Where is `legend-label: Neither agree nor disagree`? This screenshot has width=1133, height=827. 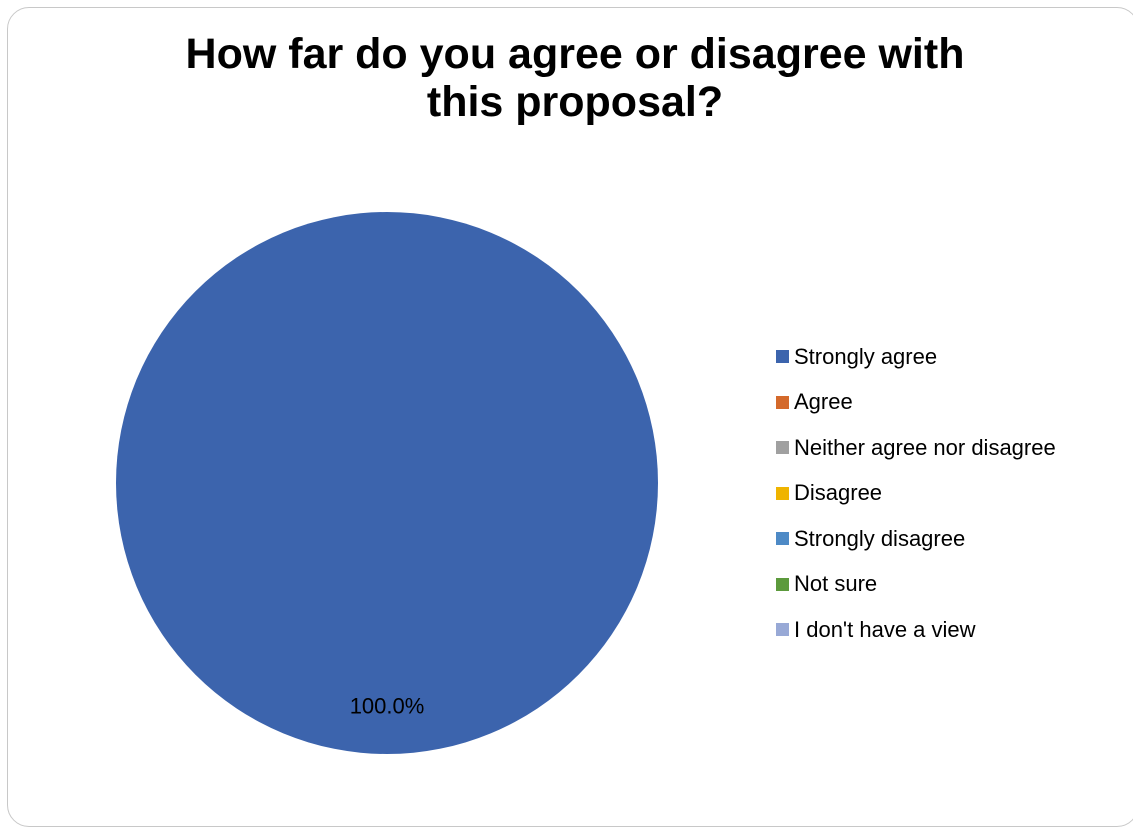
legend-label: Neither agree nor disagree is located at coordinates (925, 447).